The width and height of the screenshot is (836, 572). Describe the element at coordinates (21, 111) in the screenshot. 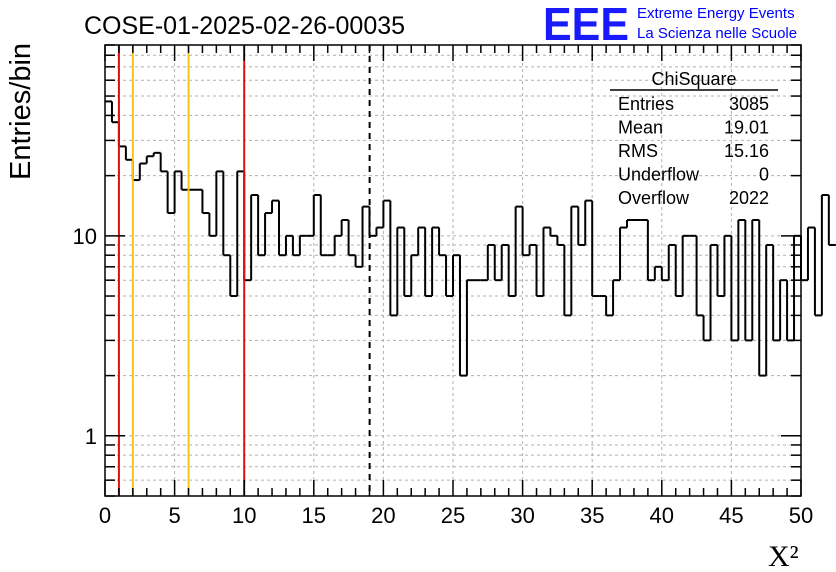

I see `y-axis-label: Entries/bin` at that location.